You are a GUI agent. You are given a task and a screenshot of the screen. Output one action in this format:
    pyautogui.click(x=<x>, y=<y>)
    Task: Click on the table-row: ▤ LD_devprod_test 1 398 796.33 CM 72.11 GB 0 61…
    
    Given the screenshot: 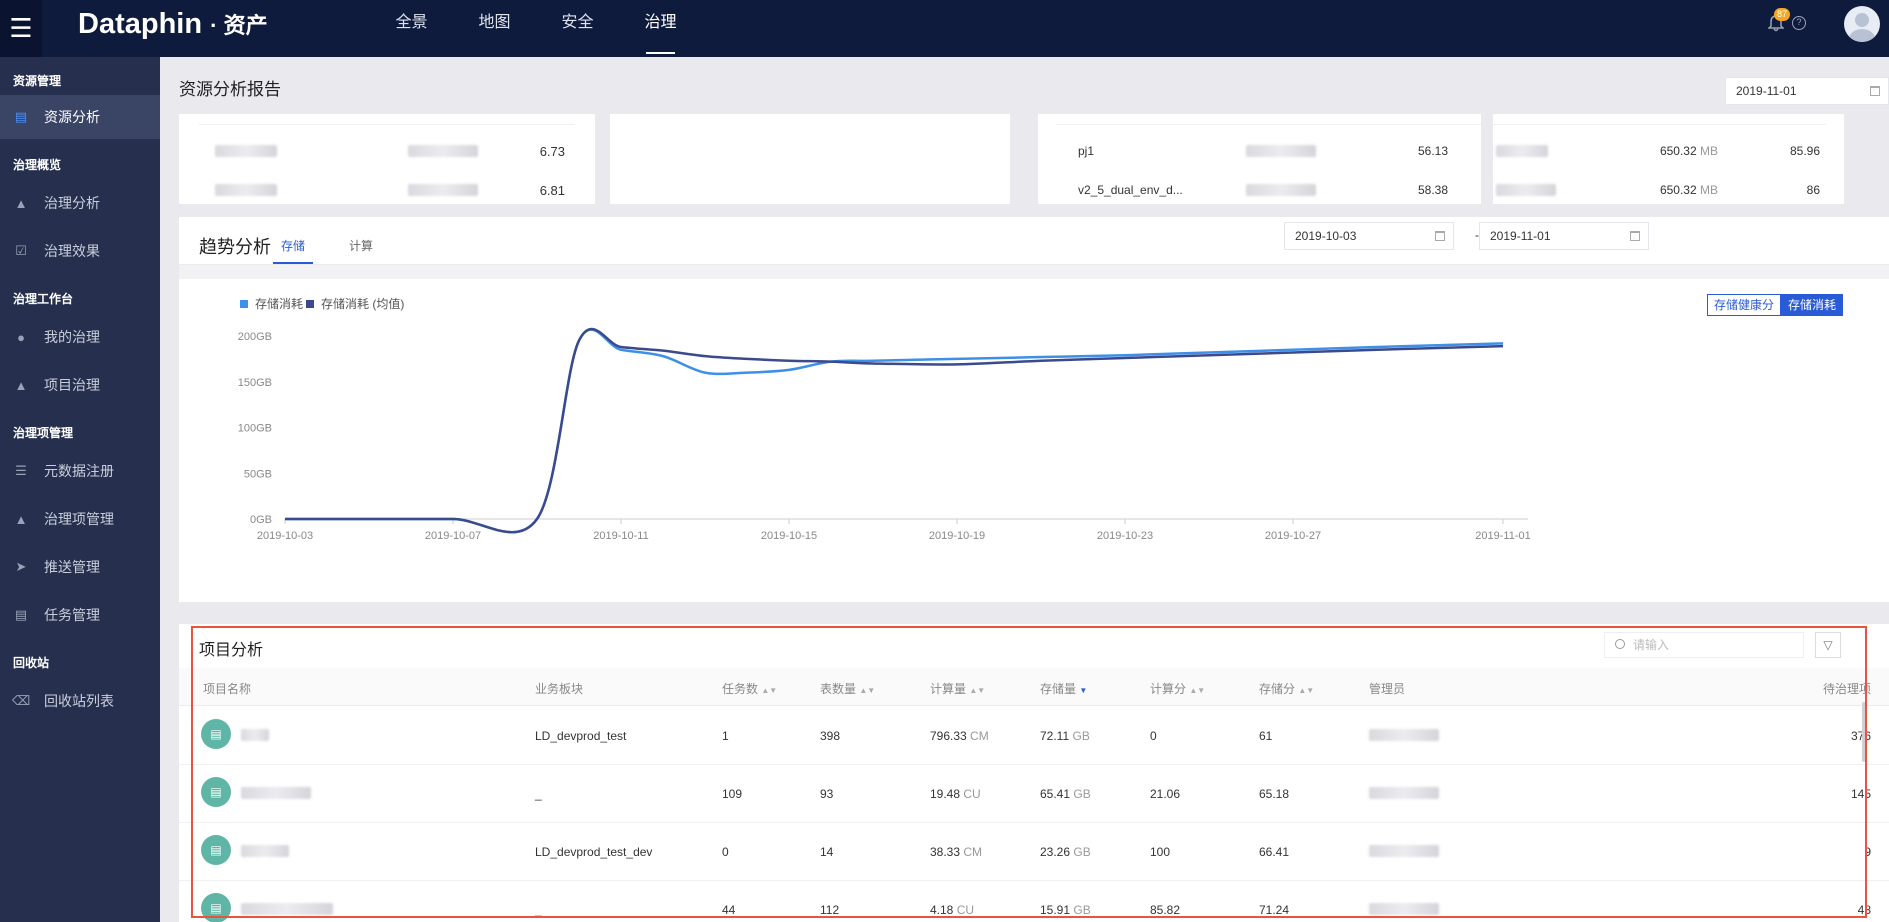 What is the action you would take?
    pyautogui.click(x=1034, y=736)
    